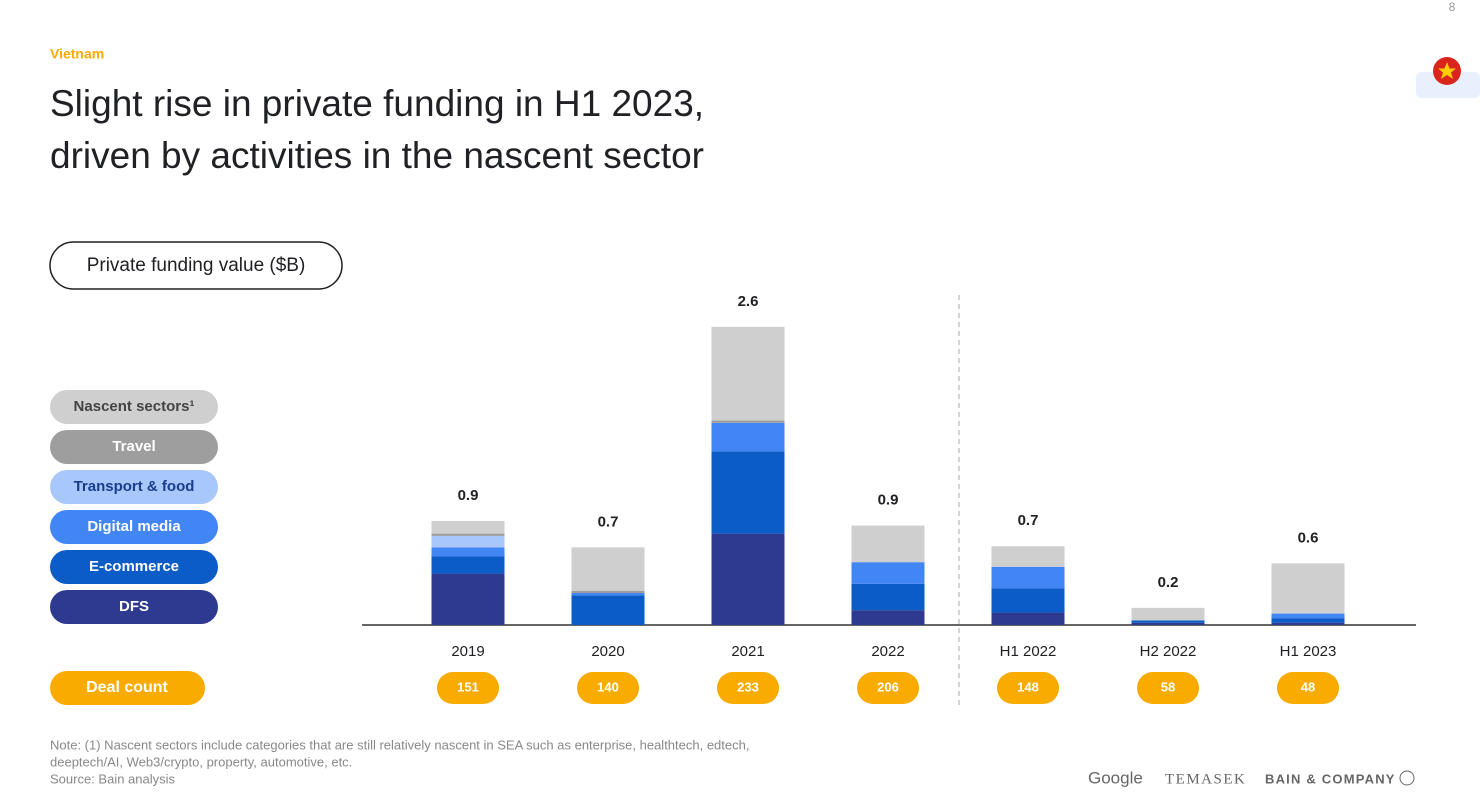 The width and height of the screenshot is (1480, 792). Describe the element at coordinates (747, 651) in the screenshot. I see `x-tick-label: 2021` at that location.